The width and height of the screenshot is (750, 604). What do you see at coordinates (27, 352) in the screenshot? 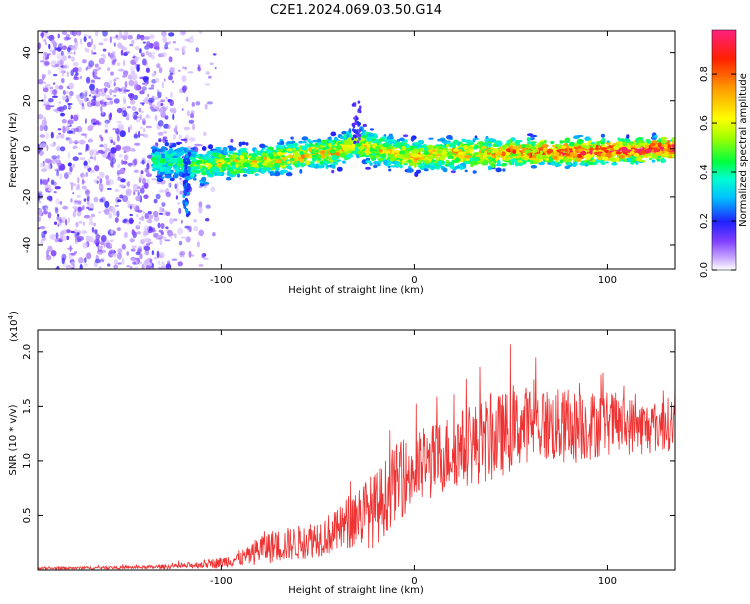
I see `snr-ytick-label: 2.0` at bounding box center [27, 352].